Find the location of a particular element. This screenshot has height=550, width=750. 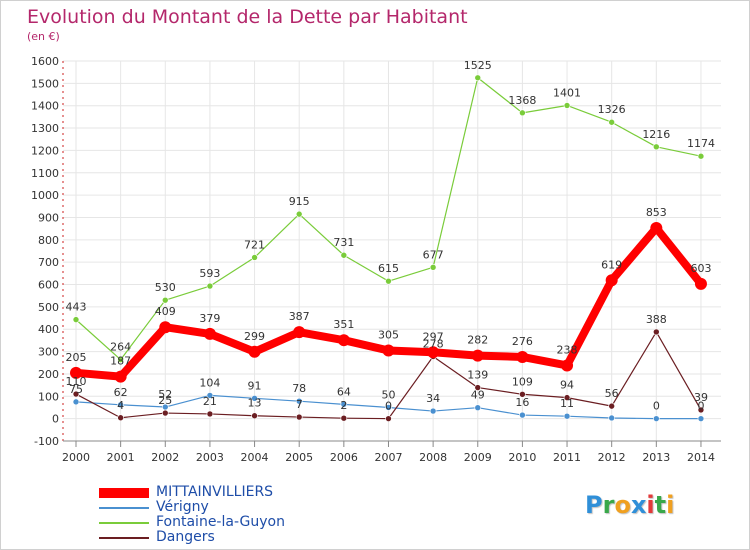

data-label: 1401 is located at coordinates (567, 92).